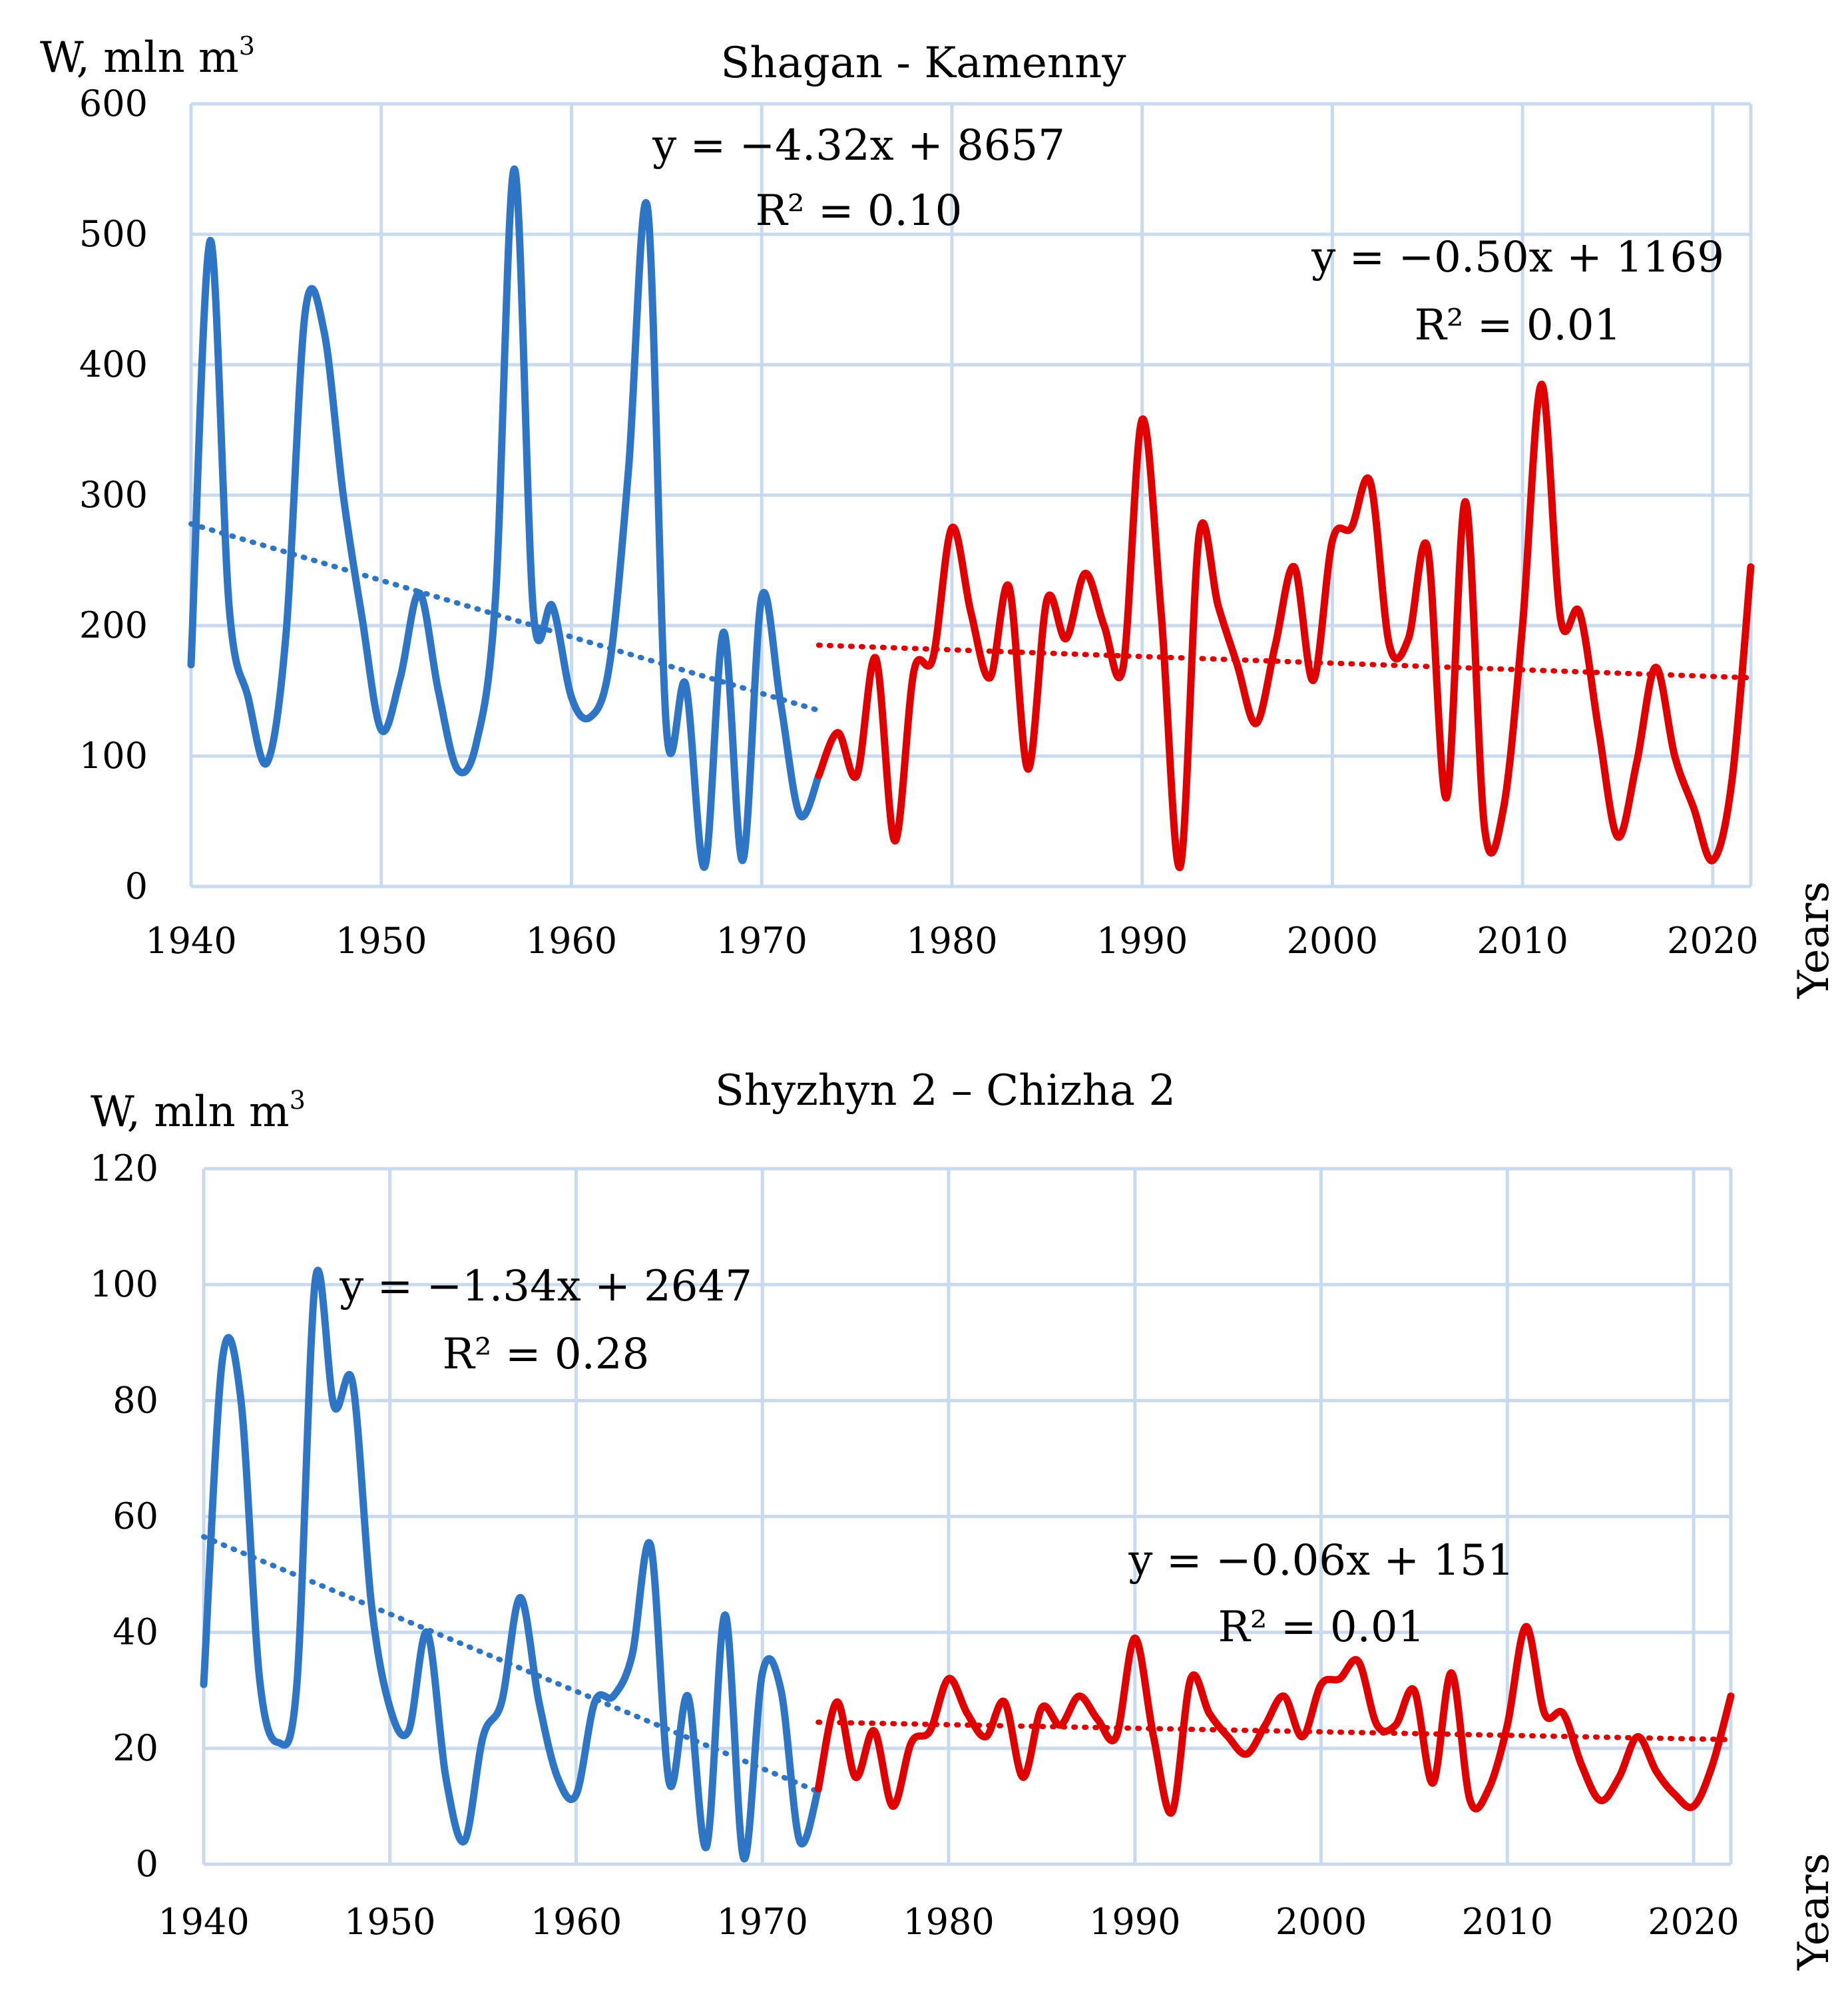 The image size is (1848, 1990). Describe the element at coordinates (547, 1354) in the screenshot. I see `chart2-r2-before: R² = 0.28` at that location.